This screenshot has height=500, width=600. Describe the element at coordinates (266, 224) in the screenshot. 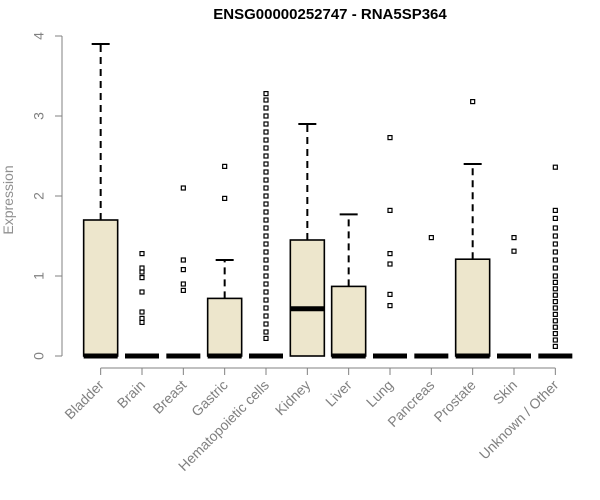

I see `box-hematopoietic-cells` at that location.